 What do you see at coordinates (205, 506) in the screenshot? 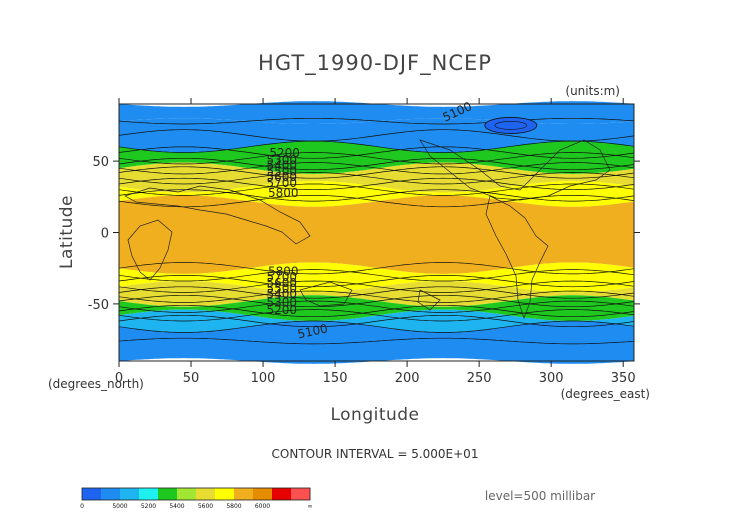
I see `colorbar-label: 5600` at bounding box center [205, 506].